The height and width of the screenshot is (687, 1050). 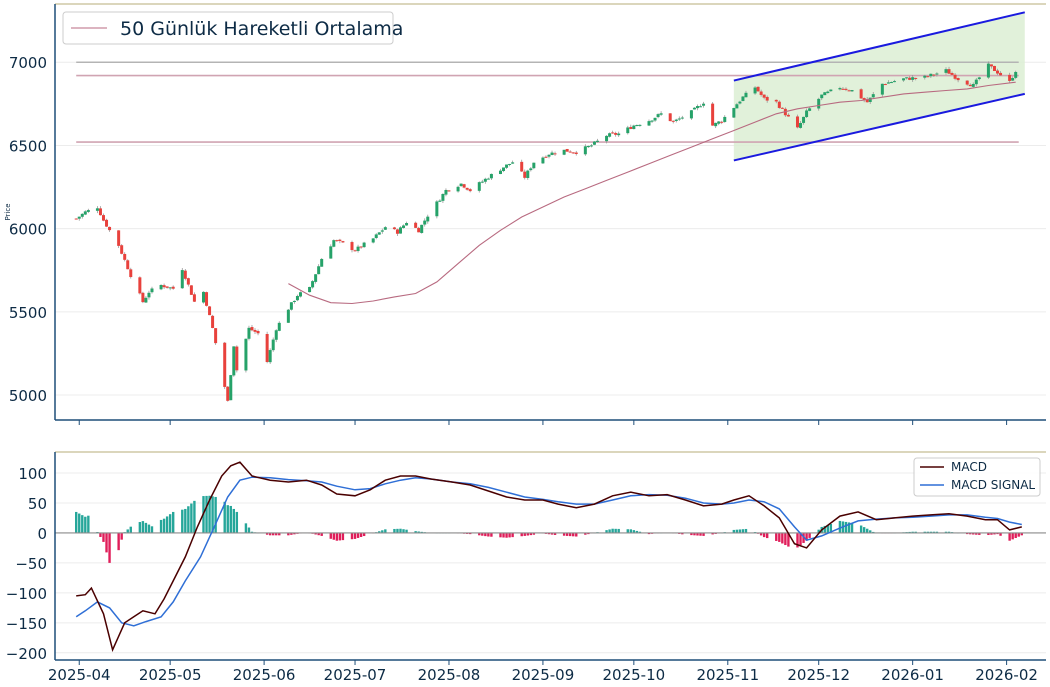 What do you see at coordinates (28, 313) in the screenshot?
I see `price-tick-label: 5500` at bounding box center [28, 313].